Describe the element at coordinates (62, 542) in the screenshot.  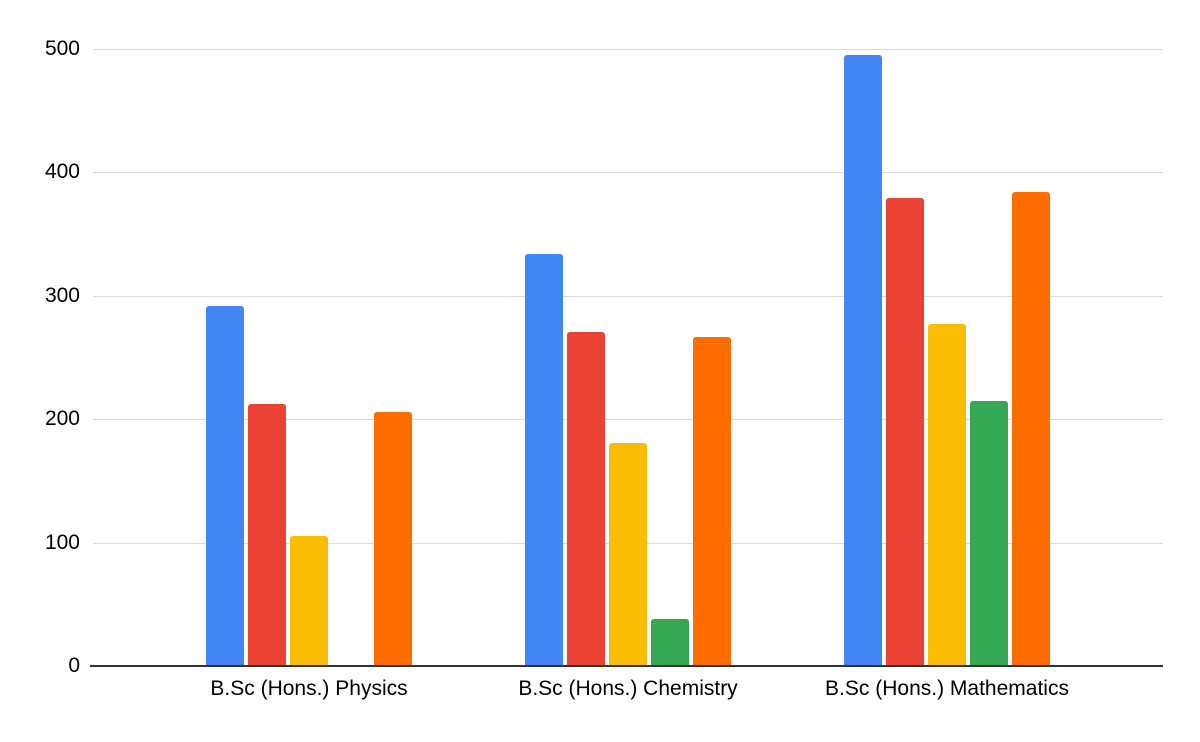
I see `y-axis-tick-label-100: 100` at that location.